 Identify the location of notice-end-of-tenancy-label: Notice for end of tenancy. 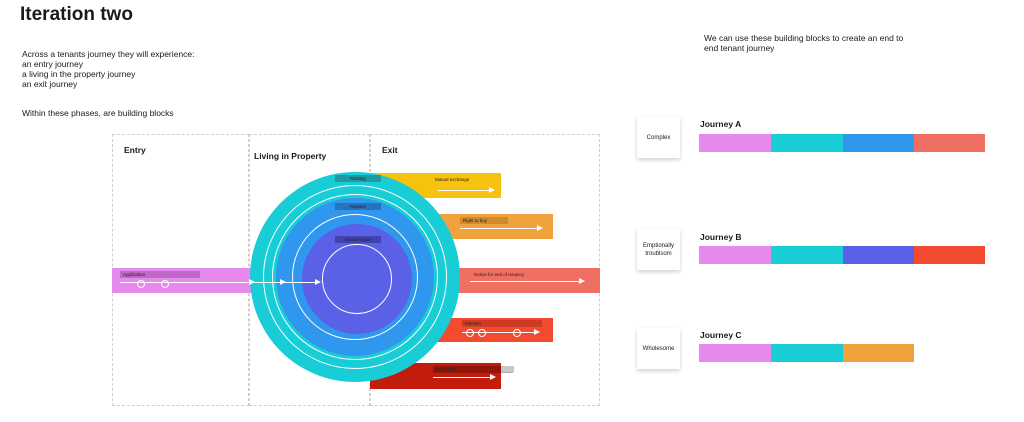
(499, 274).